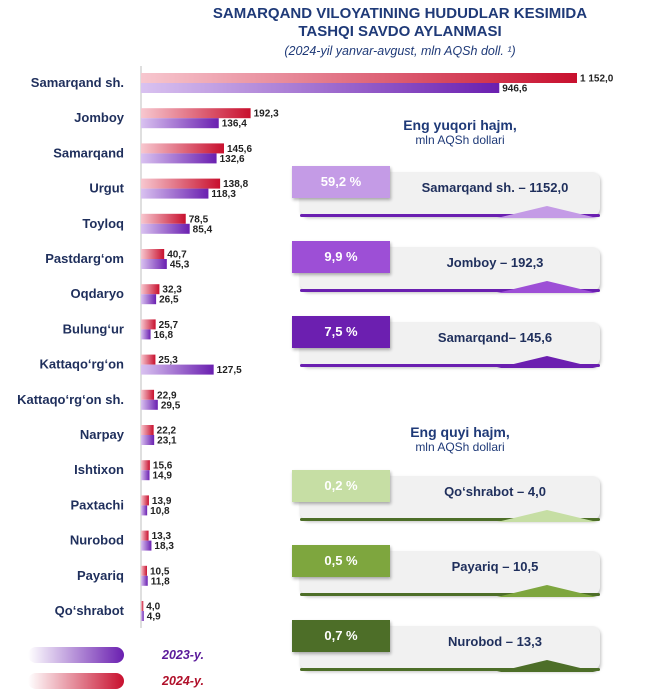  I want to click on top-card-1: 59,2 % Samarqand sh. – 1152,0, so click(448, 194).